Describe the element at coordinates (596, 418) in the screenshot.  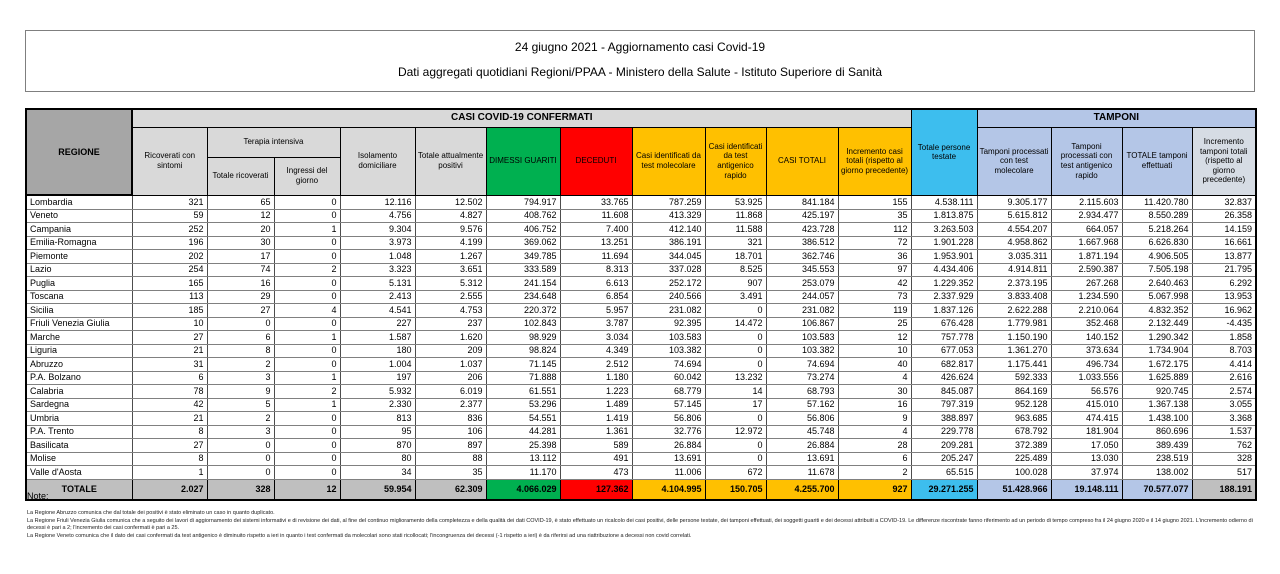
I see `value-cell: 1.419` at that location.